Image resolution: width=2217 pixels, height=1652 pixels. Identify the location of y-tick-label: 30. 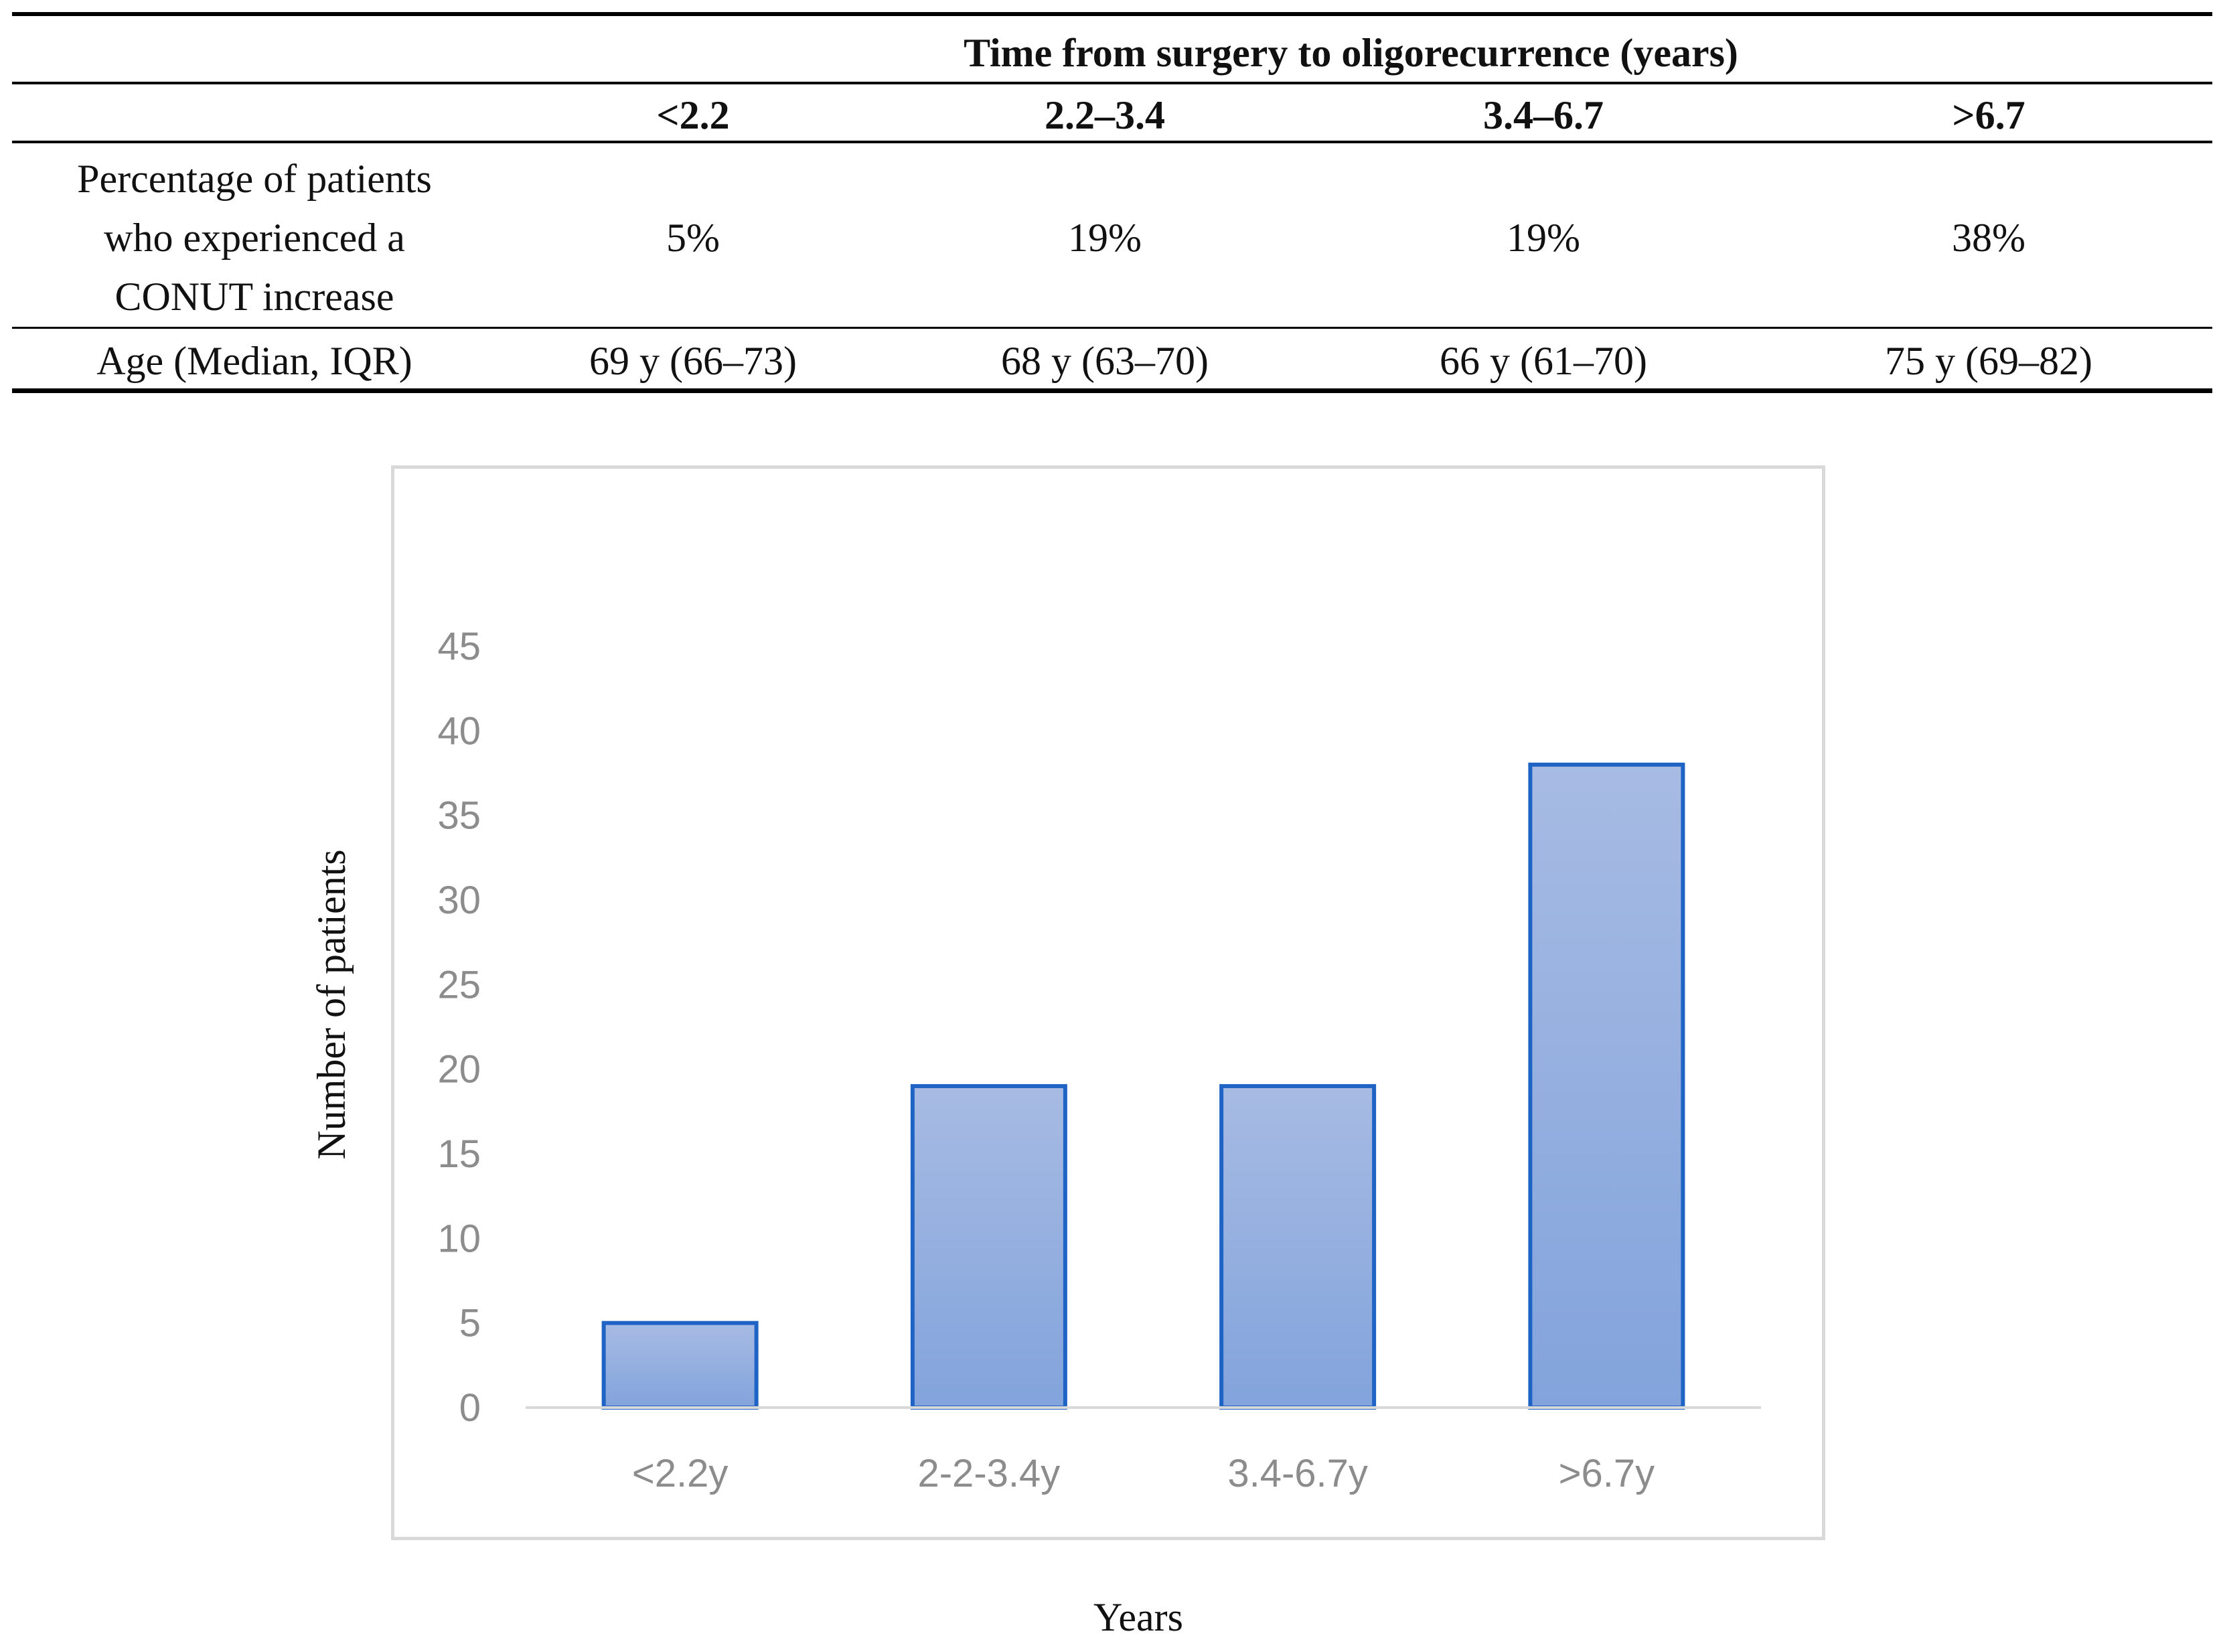
(459, 901).